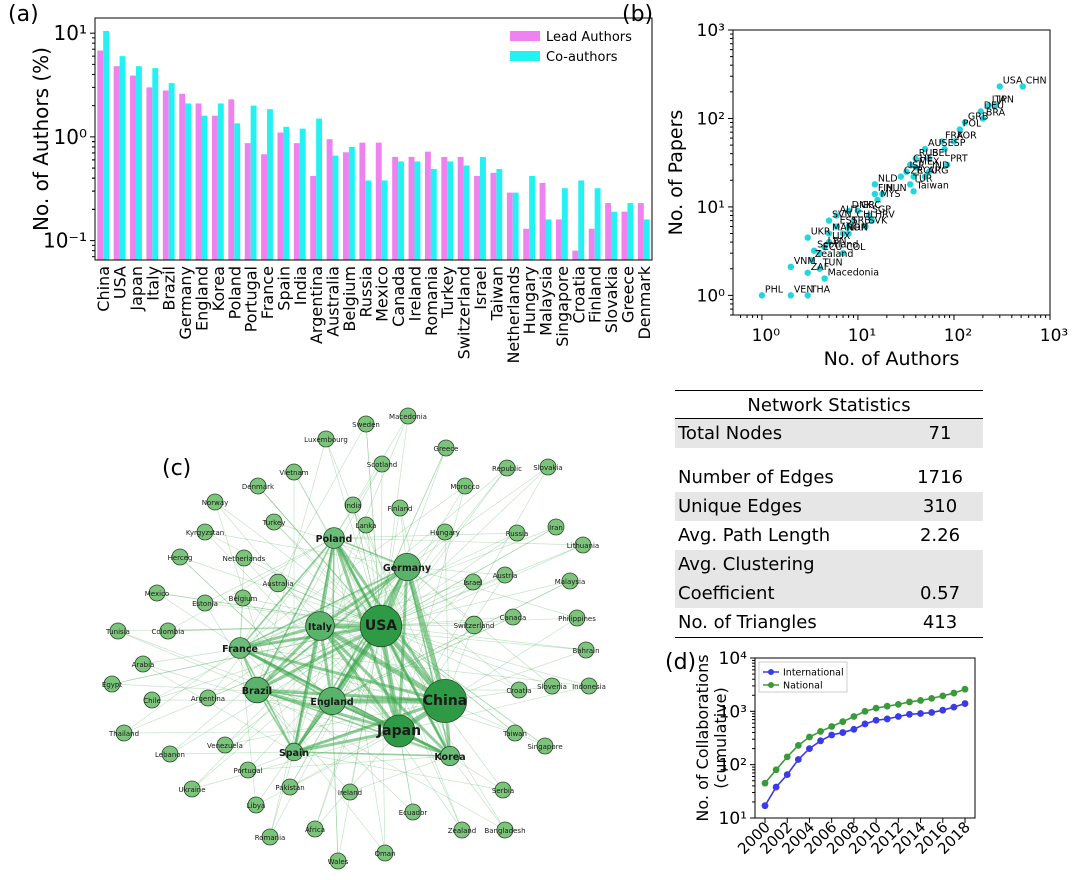 This screenshot has width=1073, height=880. I want to click on scatter-label: ESP, so click(957, 143).